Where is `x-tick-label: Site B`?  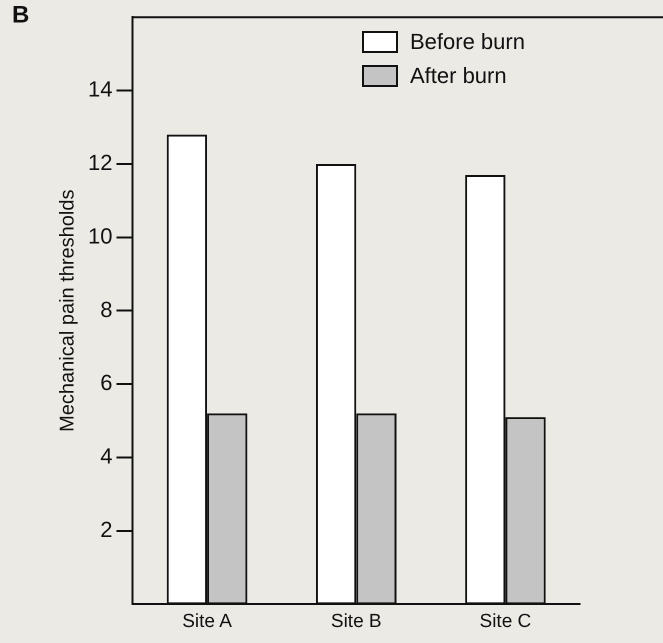
x-tick-label: Site B is located at coordinates (356, 621).